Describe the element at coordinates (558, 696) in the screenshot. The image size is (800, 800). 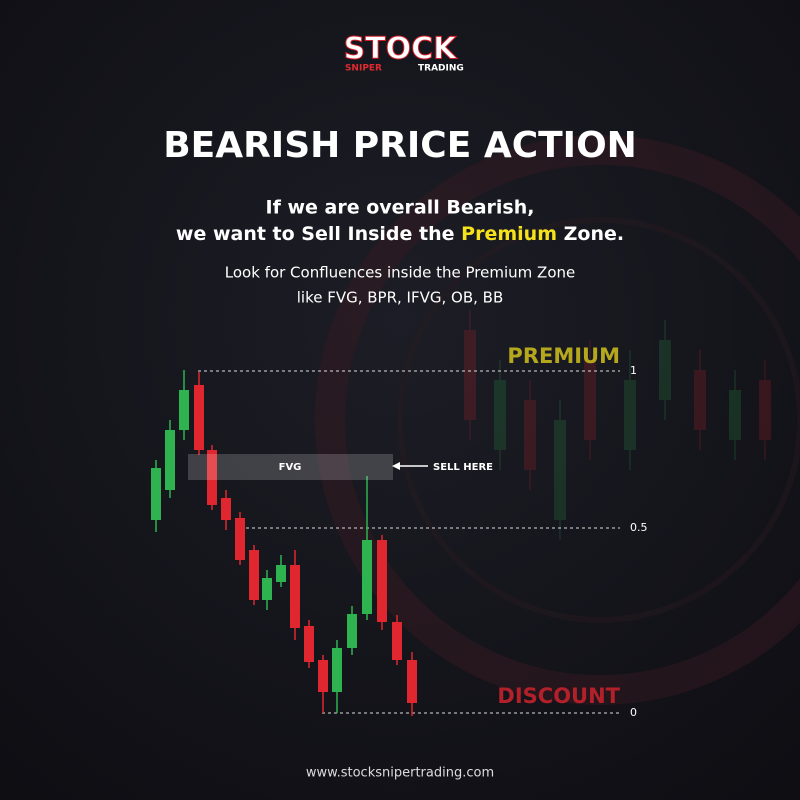
I see `discount-label: DISCOUNT` at that location.